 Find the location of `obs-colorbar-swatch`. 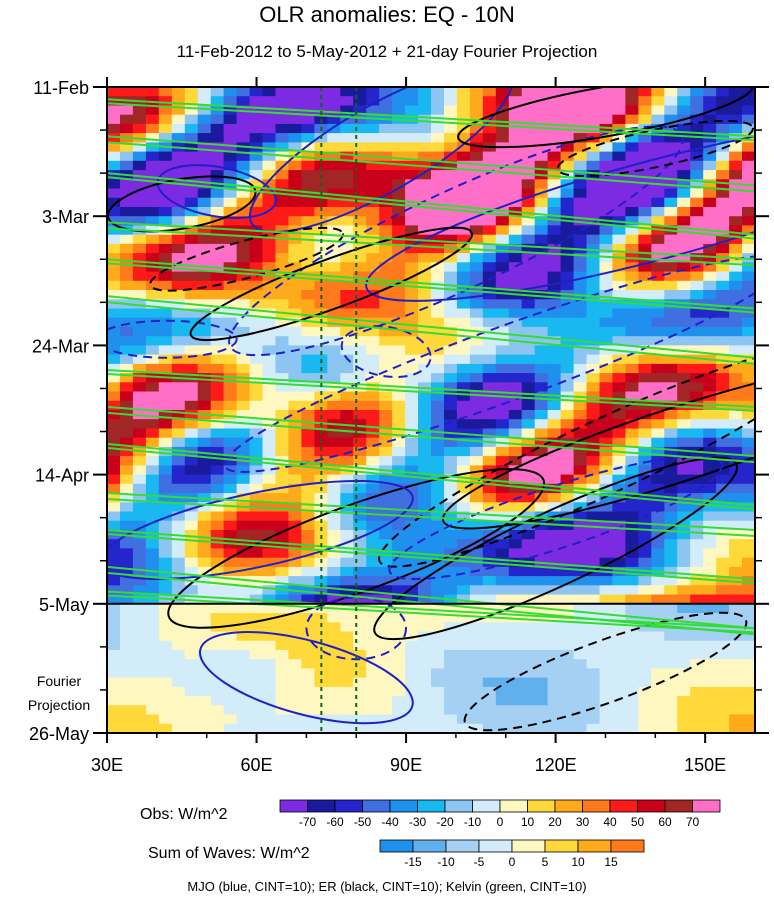

obs-colorbar-swatch is located at coordinates (348, 806).